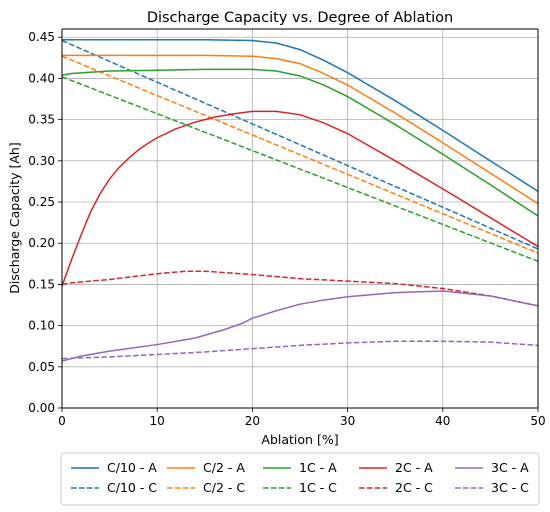  I want to click on x-axis-label: Ablation [%], so click(299, 439).